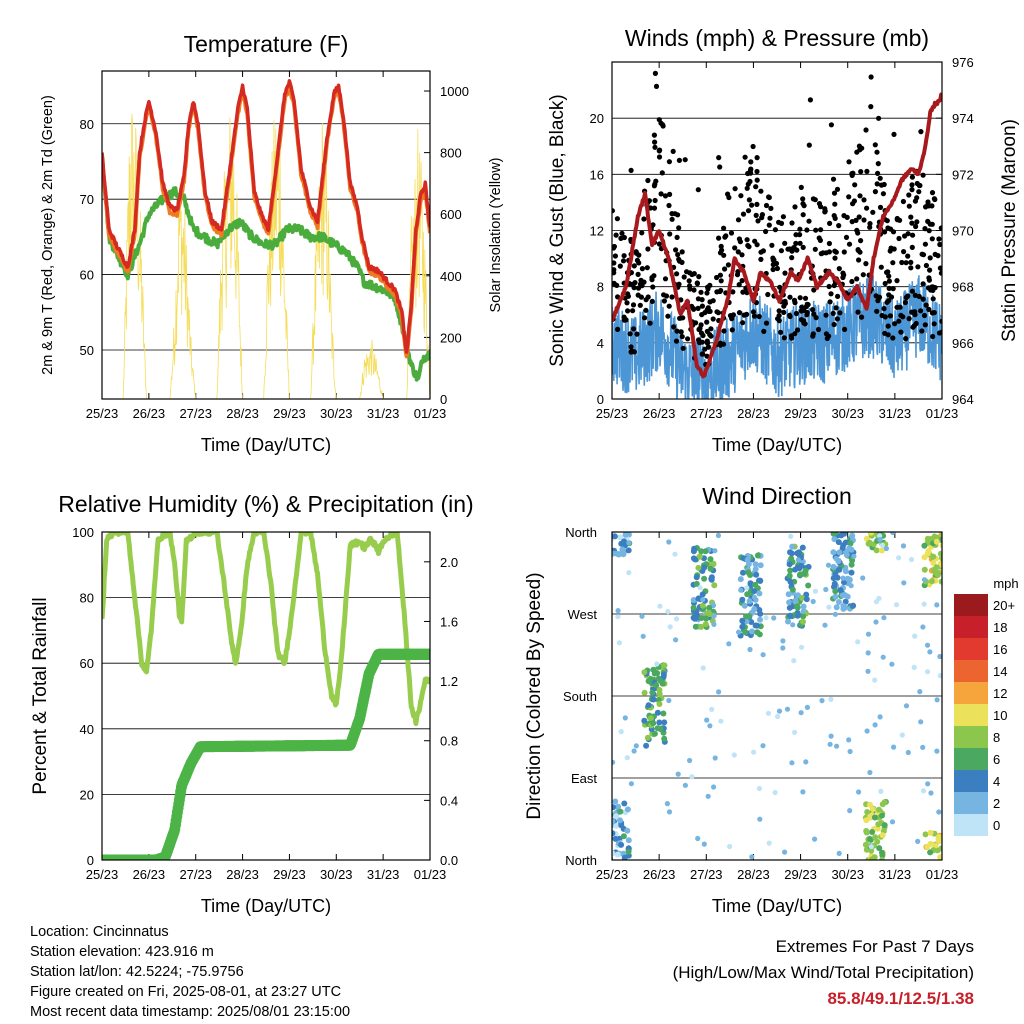 This screenshot has width=1024, height=1024. I want to click on y-tick-label: 60, so click(87, 663).